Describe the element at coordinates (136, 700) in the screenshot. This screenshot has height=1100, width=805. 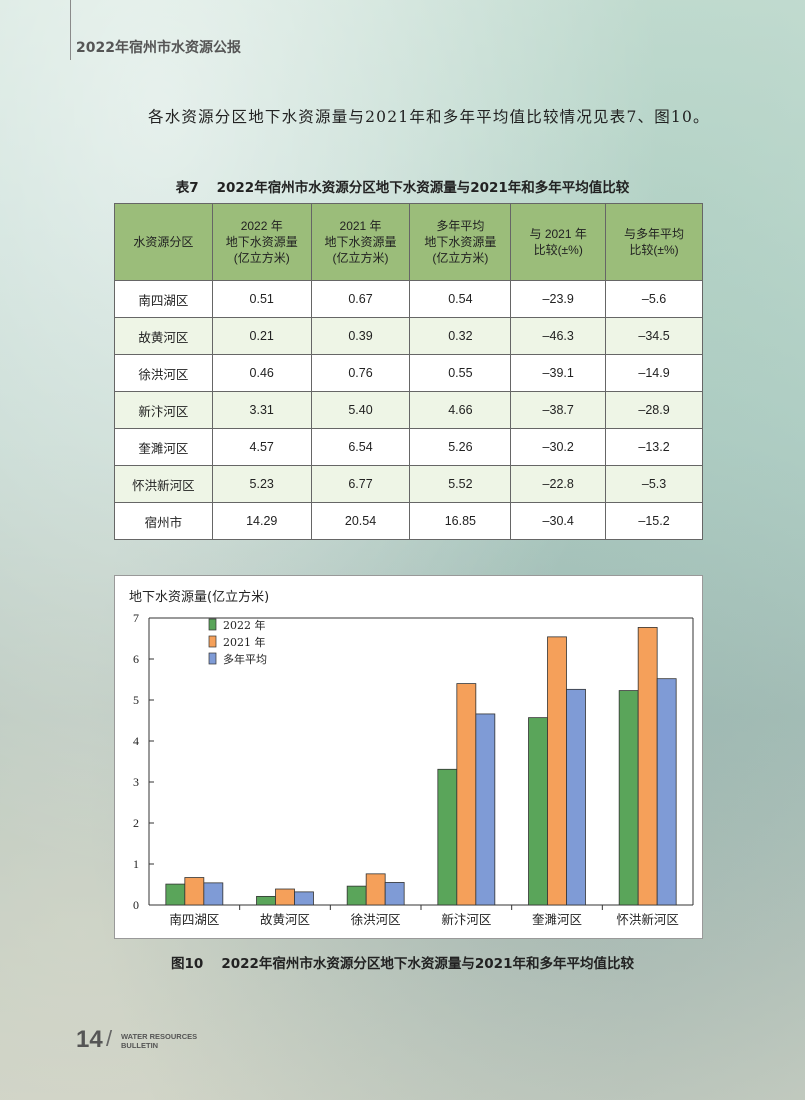
I see `y-tick-label: 5` at that location.